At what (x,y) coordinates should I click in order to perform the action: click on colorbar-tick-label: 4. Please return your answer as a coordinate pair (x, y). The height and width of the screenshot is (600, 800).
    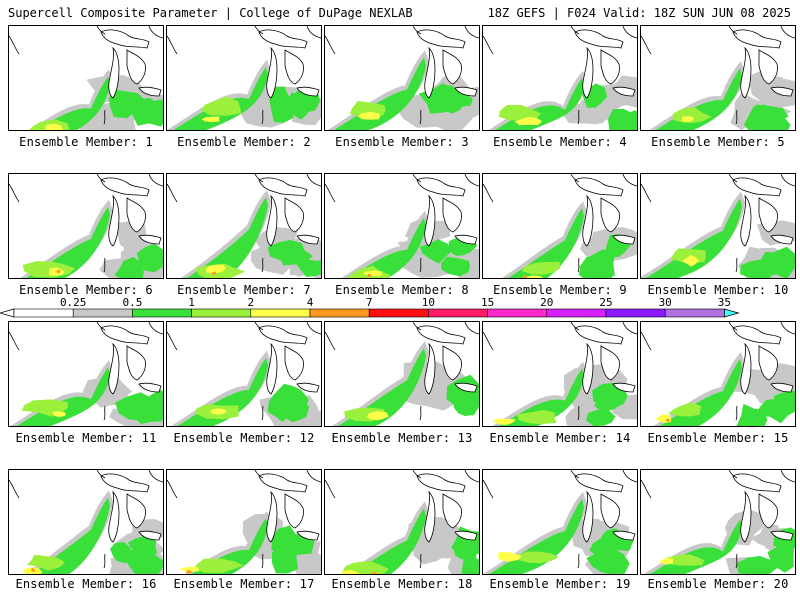
    Looking at the image, I should click on (310, 302).